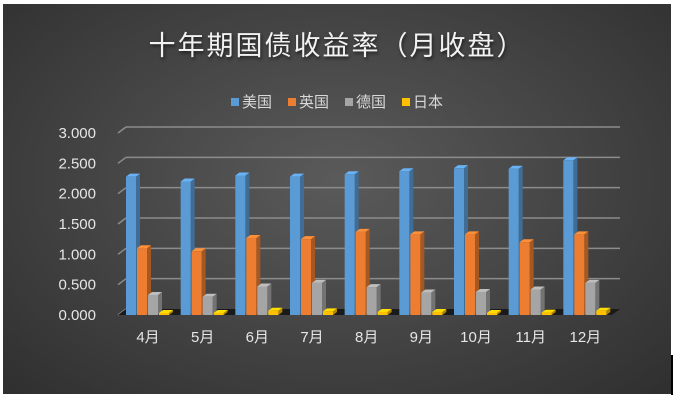 This screenshot has width=676, height=400. Describe the element at coordinates (371, 102) in the screenshot. I see `legend-label: 德国` at that location.